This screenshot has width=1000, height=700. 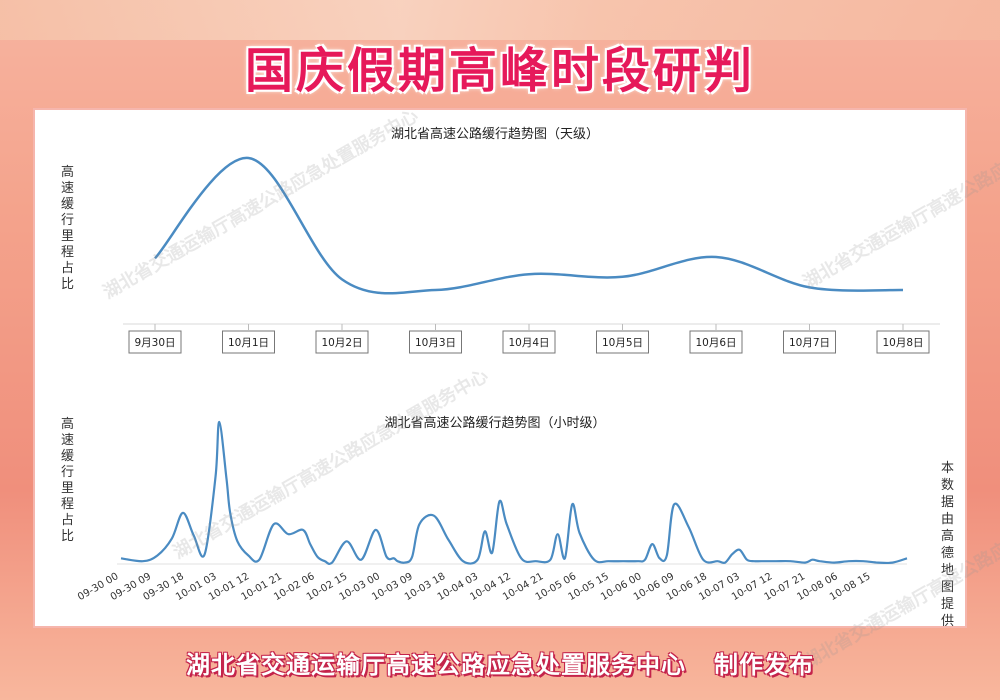 What do you see at coordinates (622, 343) in the screenshot?
I see `daily-tick-label: 10月5日` at bounding box center [622, 343].